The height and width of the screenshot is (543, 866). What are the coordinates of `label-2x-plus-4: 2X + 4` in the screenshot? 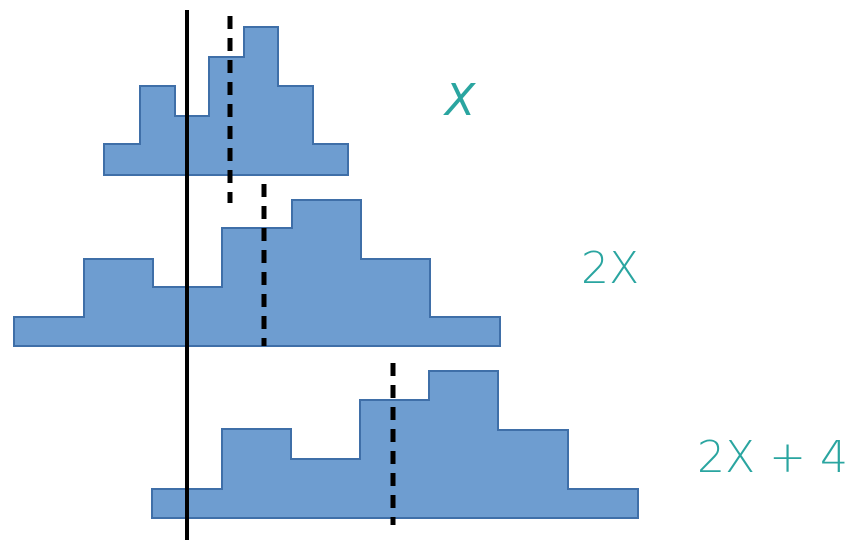 It's located at (772, 457).